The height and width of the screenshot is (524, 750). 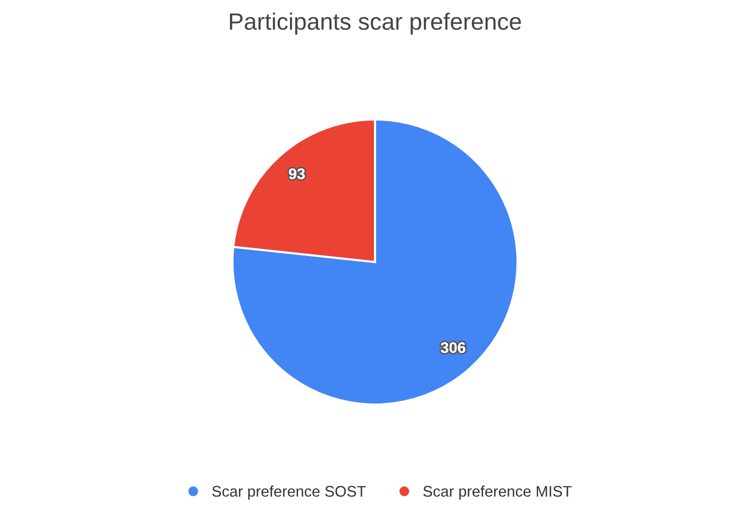 I want to click on legend-label: Scar preference SOST, so click(x=289, y=493).